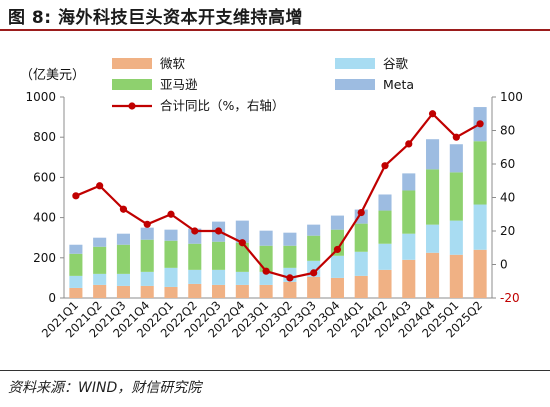  What do you see at coordinates (132, 84) in the screenshot?
I see `legend-swatch-亚马逊` at bounding box center [132, 84].